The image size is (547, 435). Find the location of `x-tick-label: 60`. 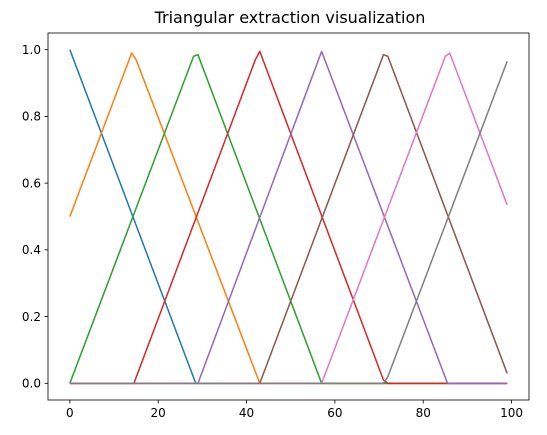

x-tick-label: 60 is located at coordinates (334, 413).